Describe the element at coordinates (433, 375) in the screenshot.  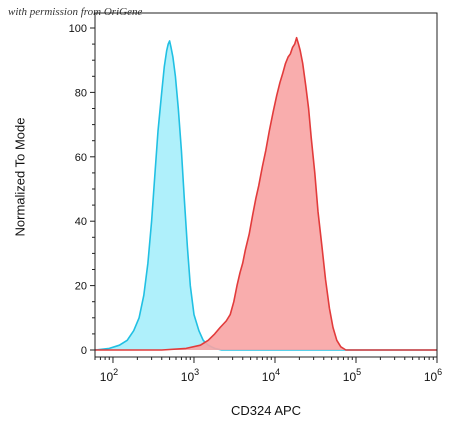
I see `x-tick-label: 10⁶` at that location.